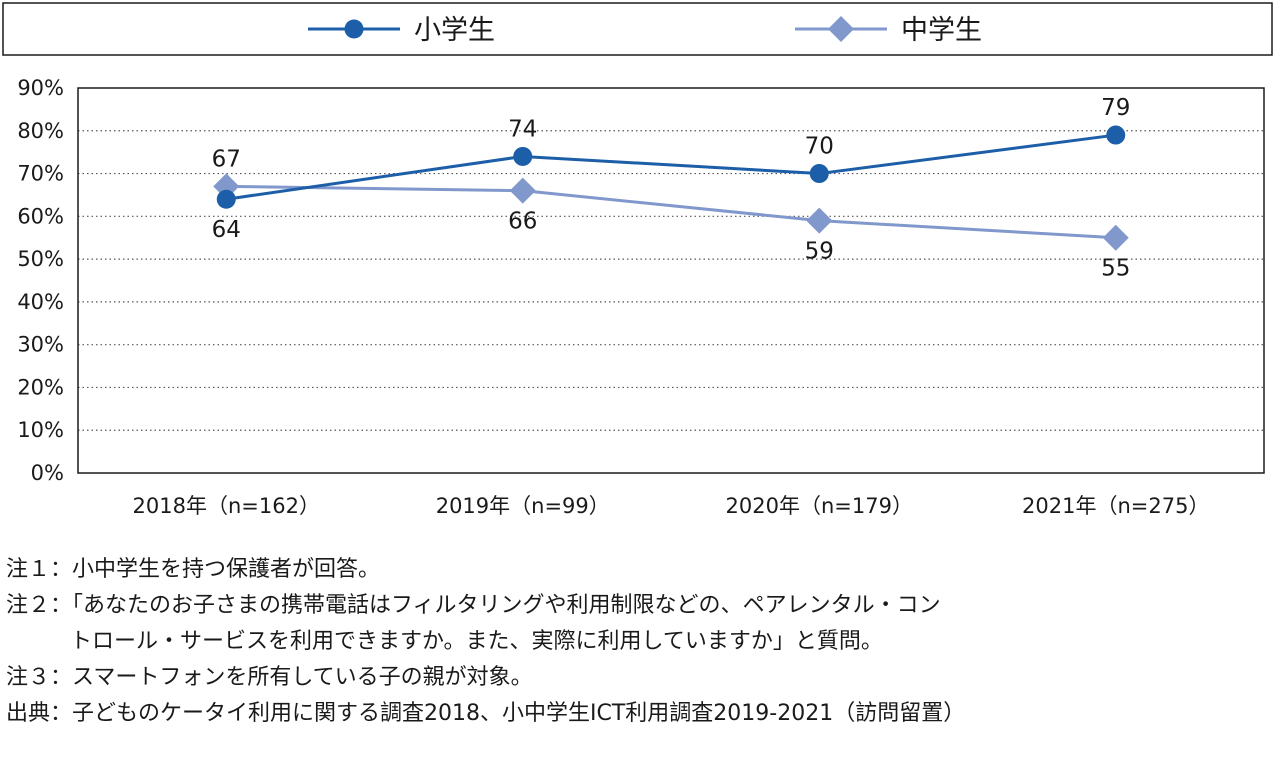 The width and height of the screenshot is (1275, 780). Describe the element at coordinates (47, 473) in the screenshot. I see `y-tick-label: 0%` at that location.